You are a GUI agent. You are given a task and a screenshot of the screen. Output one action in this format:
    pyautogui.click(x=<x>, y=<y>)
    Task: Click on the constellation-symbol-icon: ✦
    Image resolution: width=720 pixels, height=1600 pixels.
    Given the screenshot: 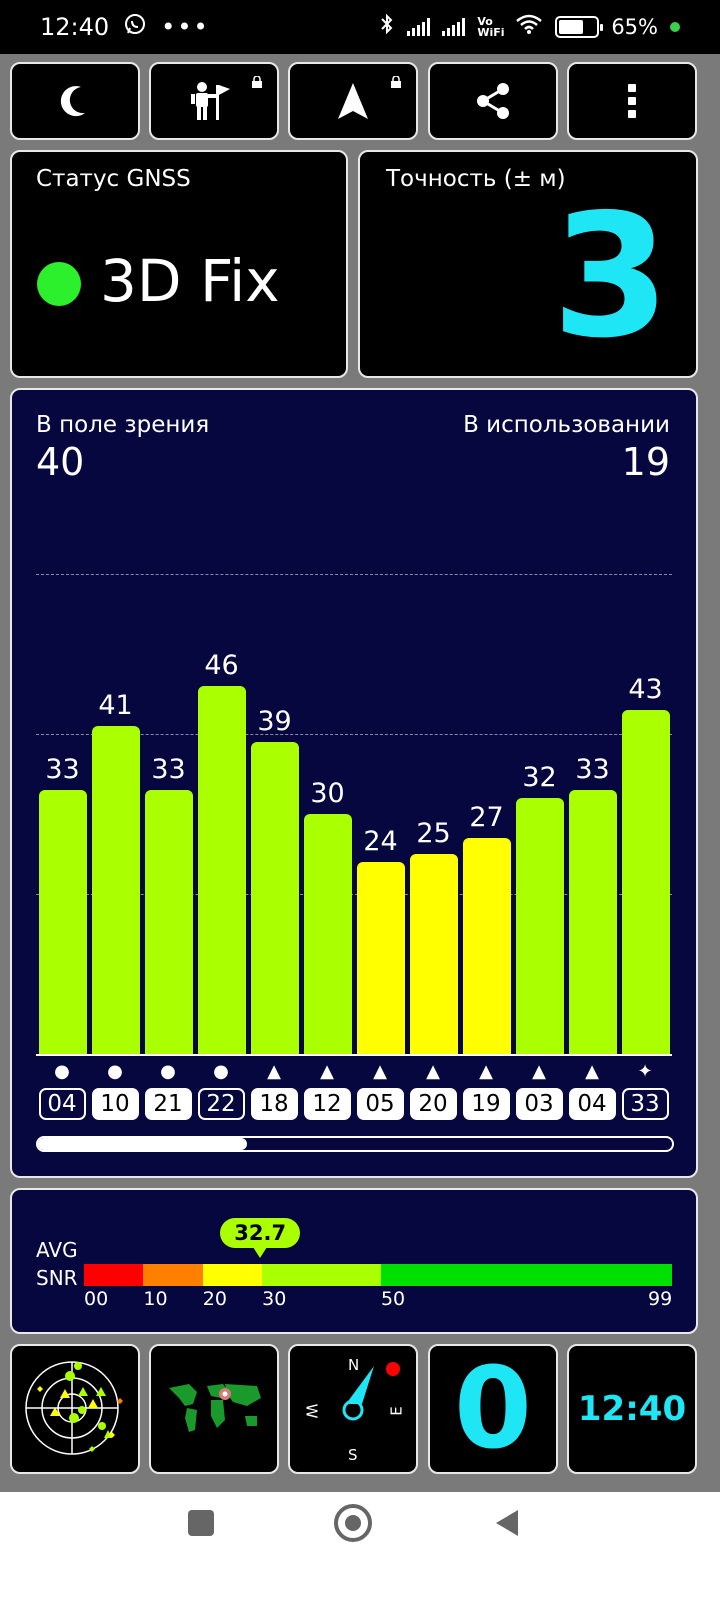 What is the action you would take?
    pyautogui.click(x=645, y=1071)
    